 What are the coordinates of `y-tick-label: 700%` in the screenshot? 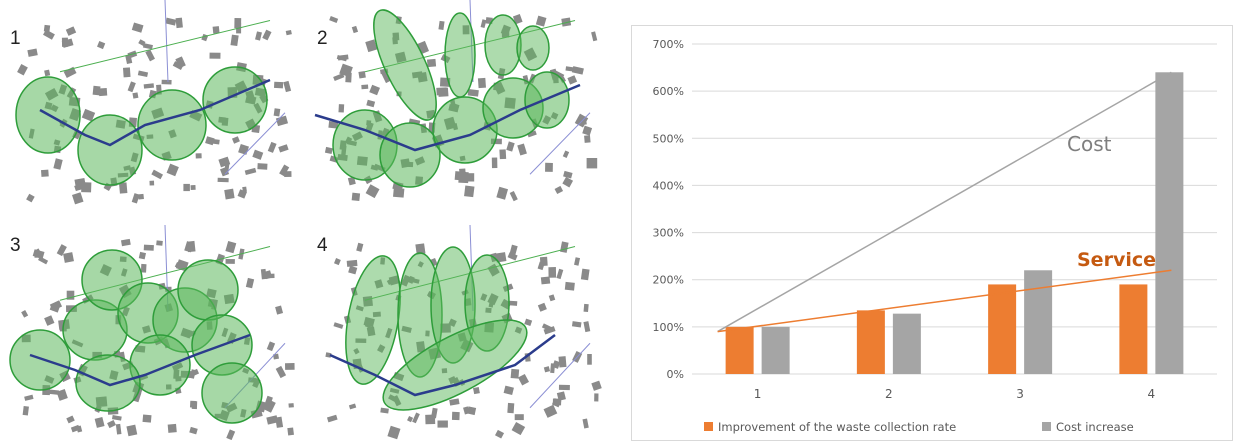 It's located at (668, 44).